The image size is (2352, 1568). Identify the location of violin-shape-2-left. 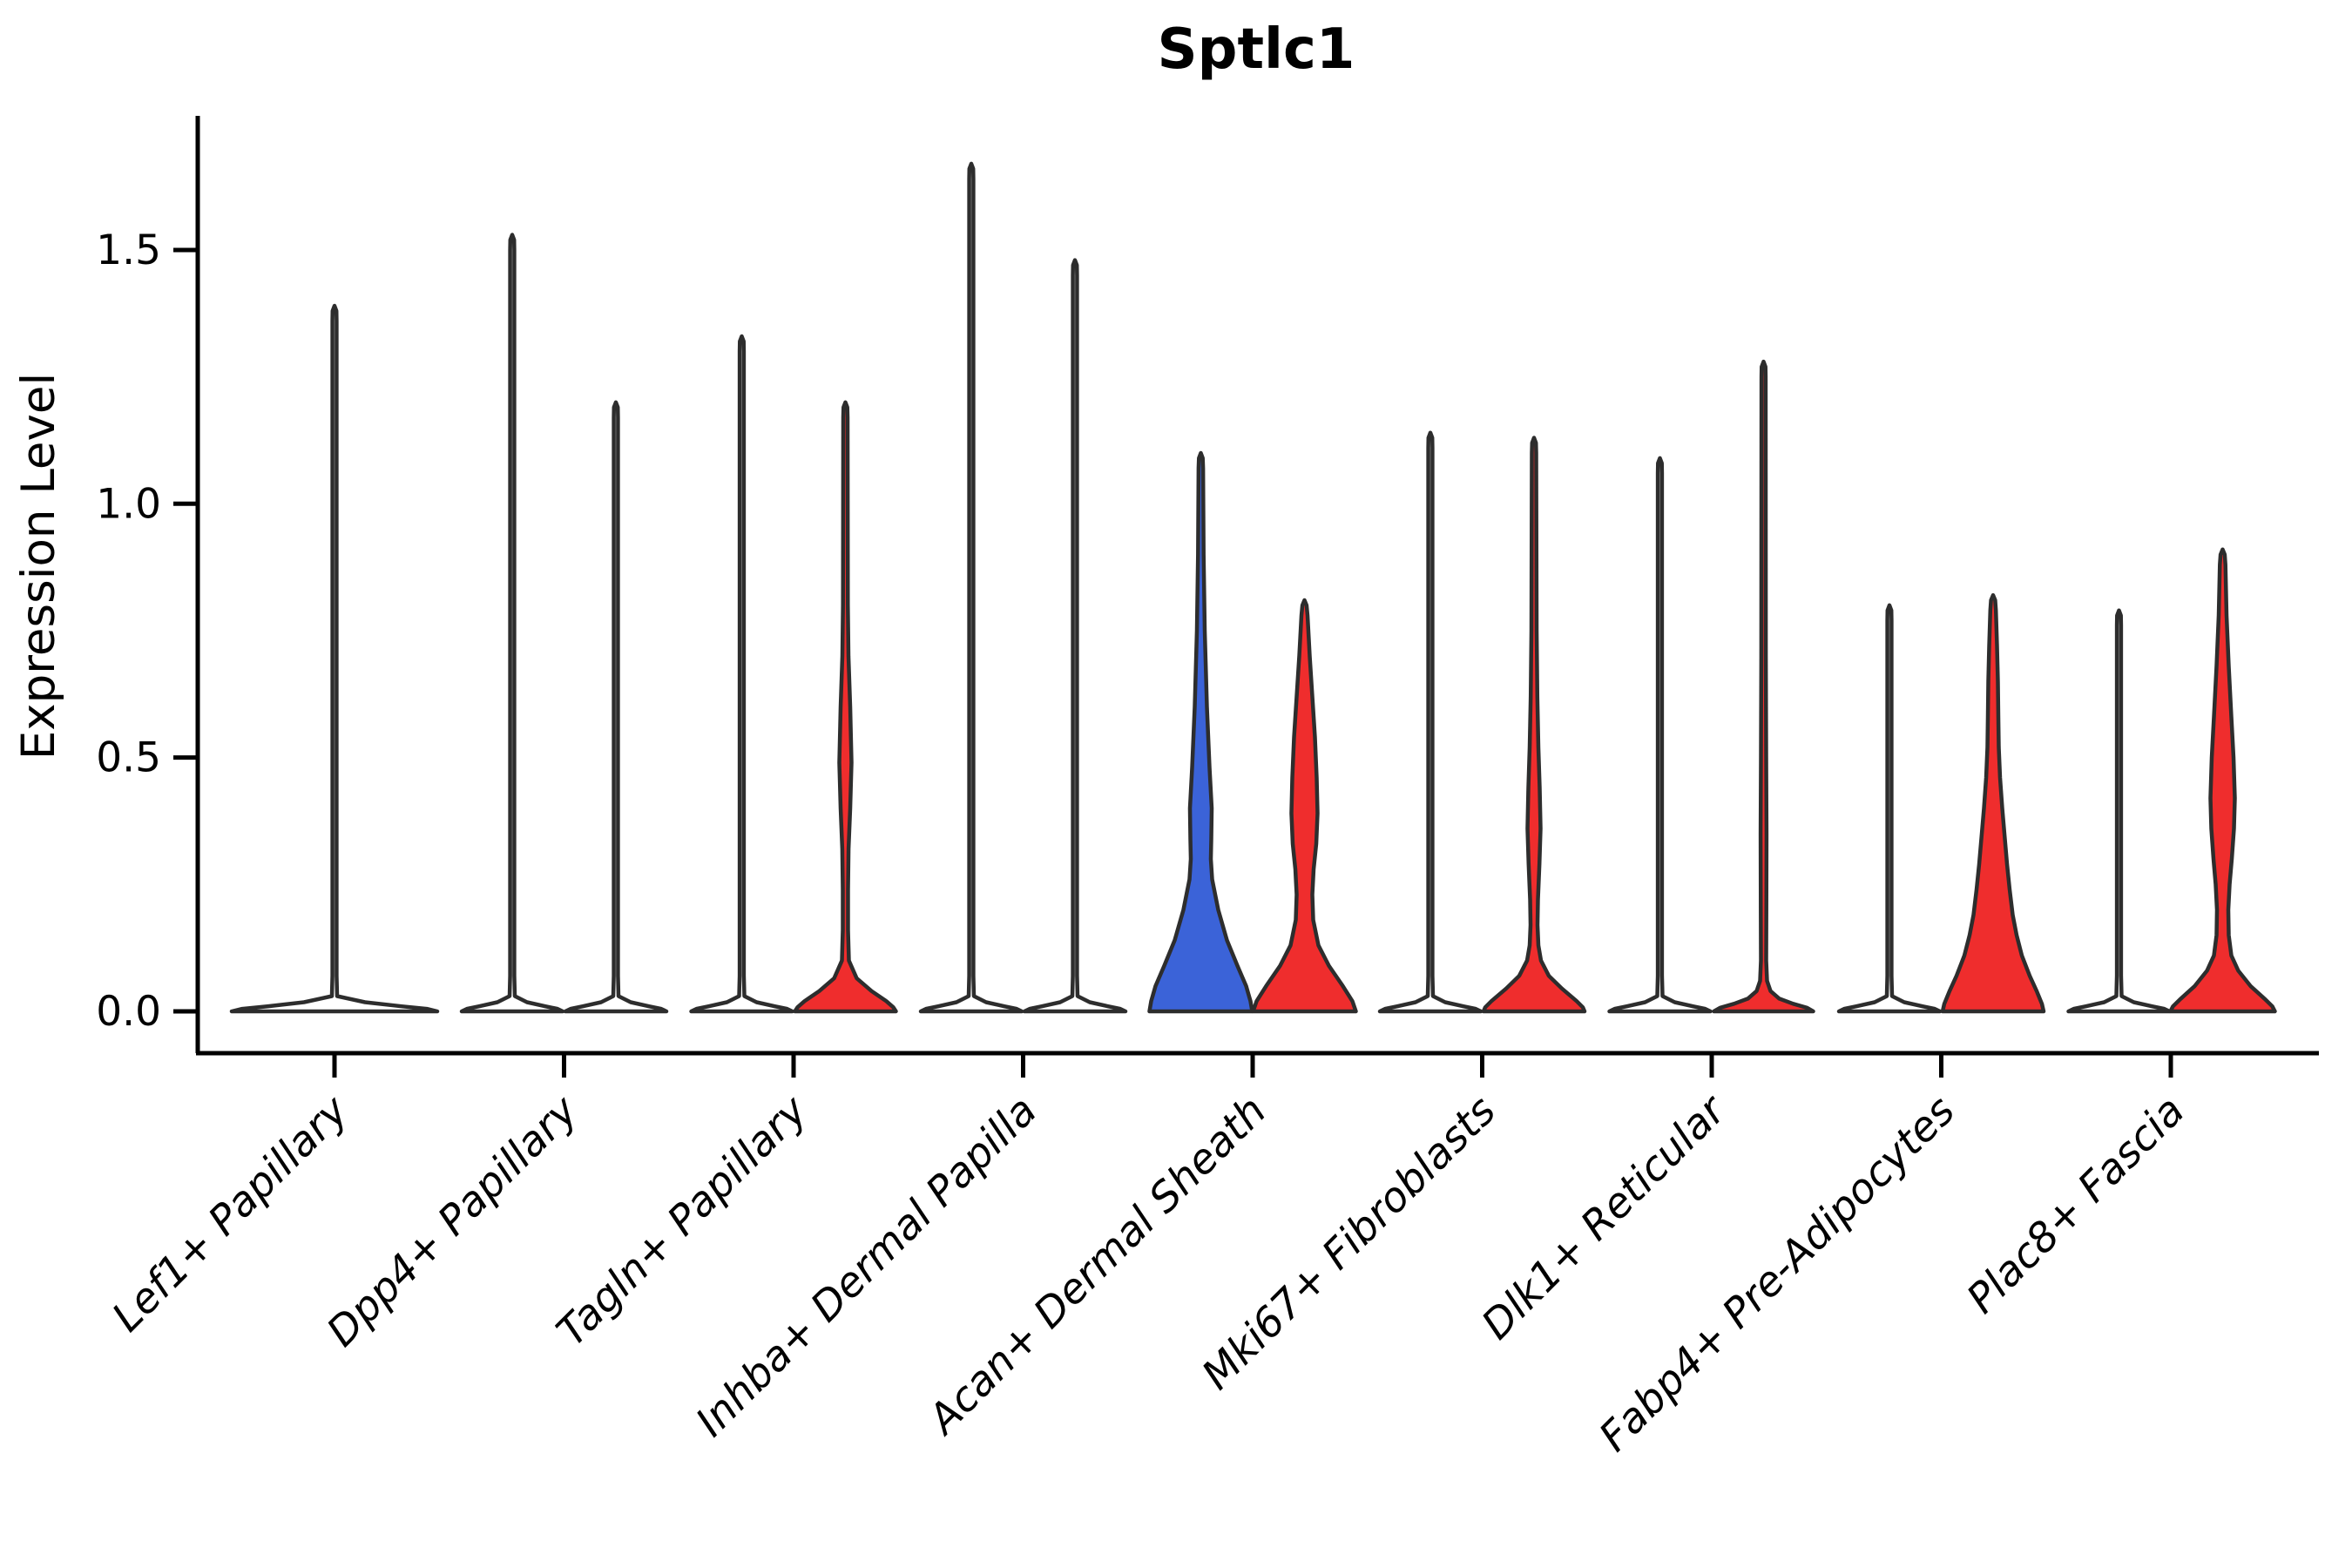
(741, 674).